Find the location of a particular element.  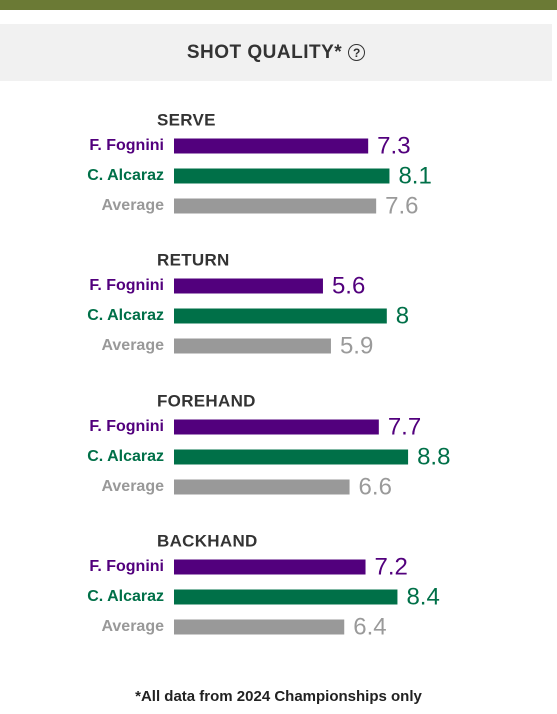

group-title-backhand: BACKHAND is located at coordinates (207, 540).